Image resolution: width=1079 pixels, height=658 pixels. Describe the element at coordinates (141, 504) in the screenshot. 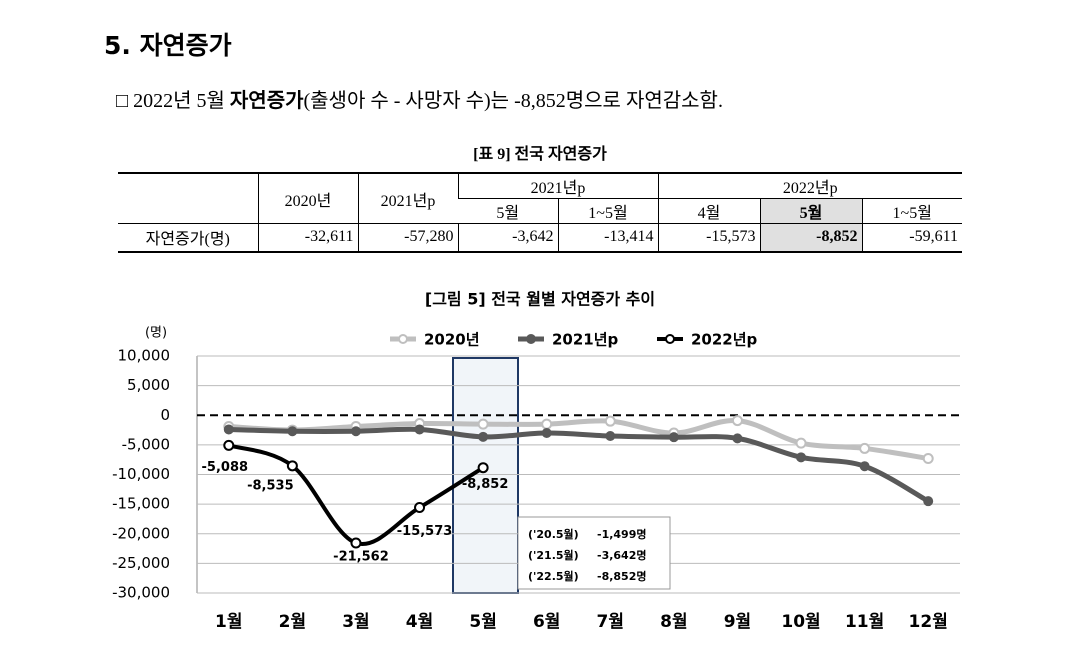

I see `y-tick-label: -15,000` at that location.